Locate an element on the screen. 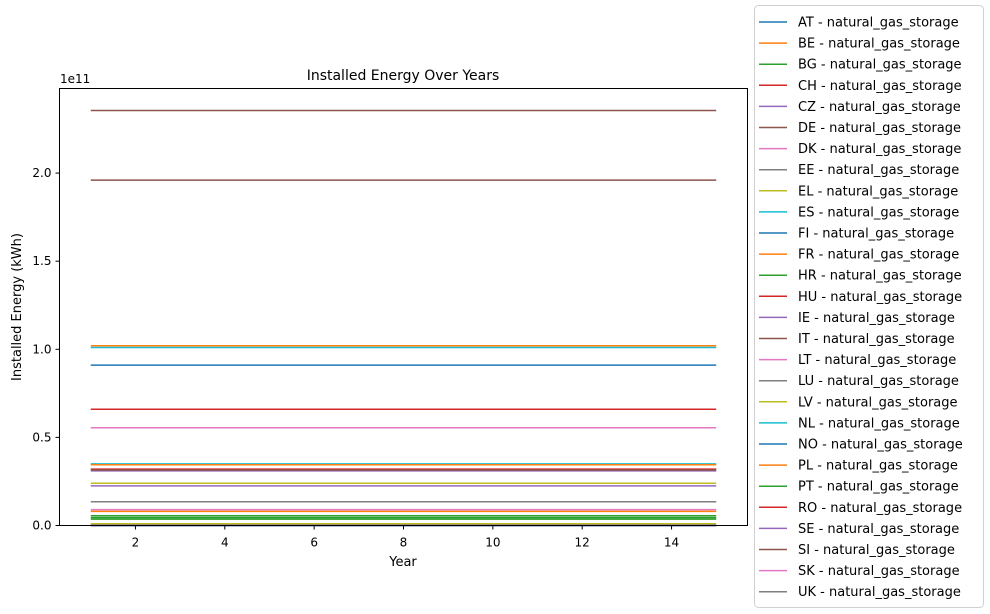 The width and height of the screenshot is (990, 614). legend-label: UK - natural_gas_storage is located at coordinates (879, 592).